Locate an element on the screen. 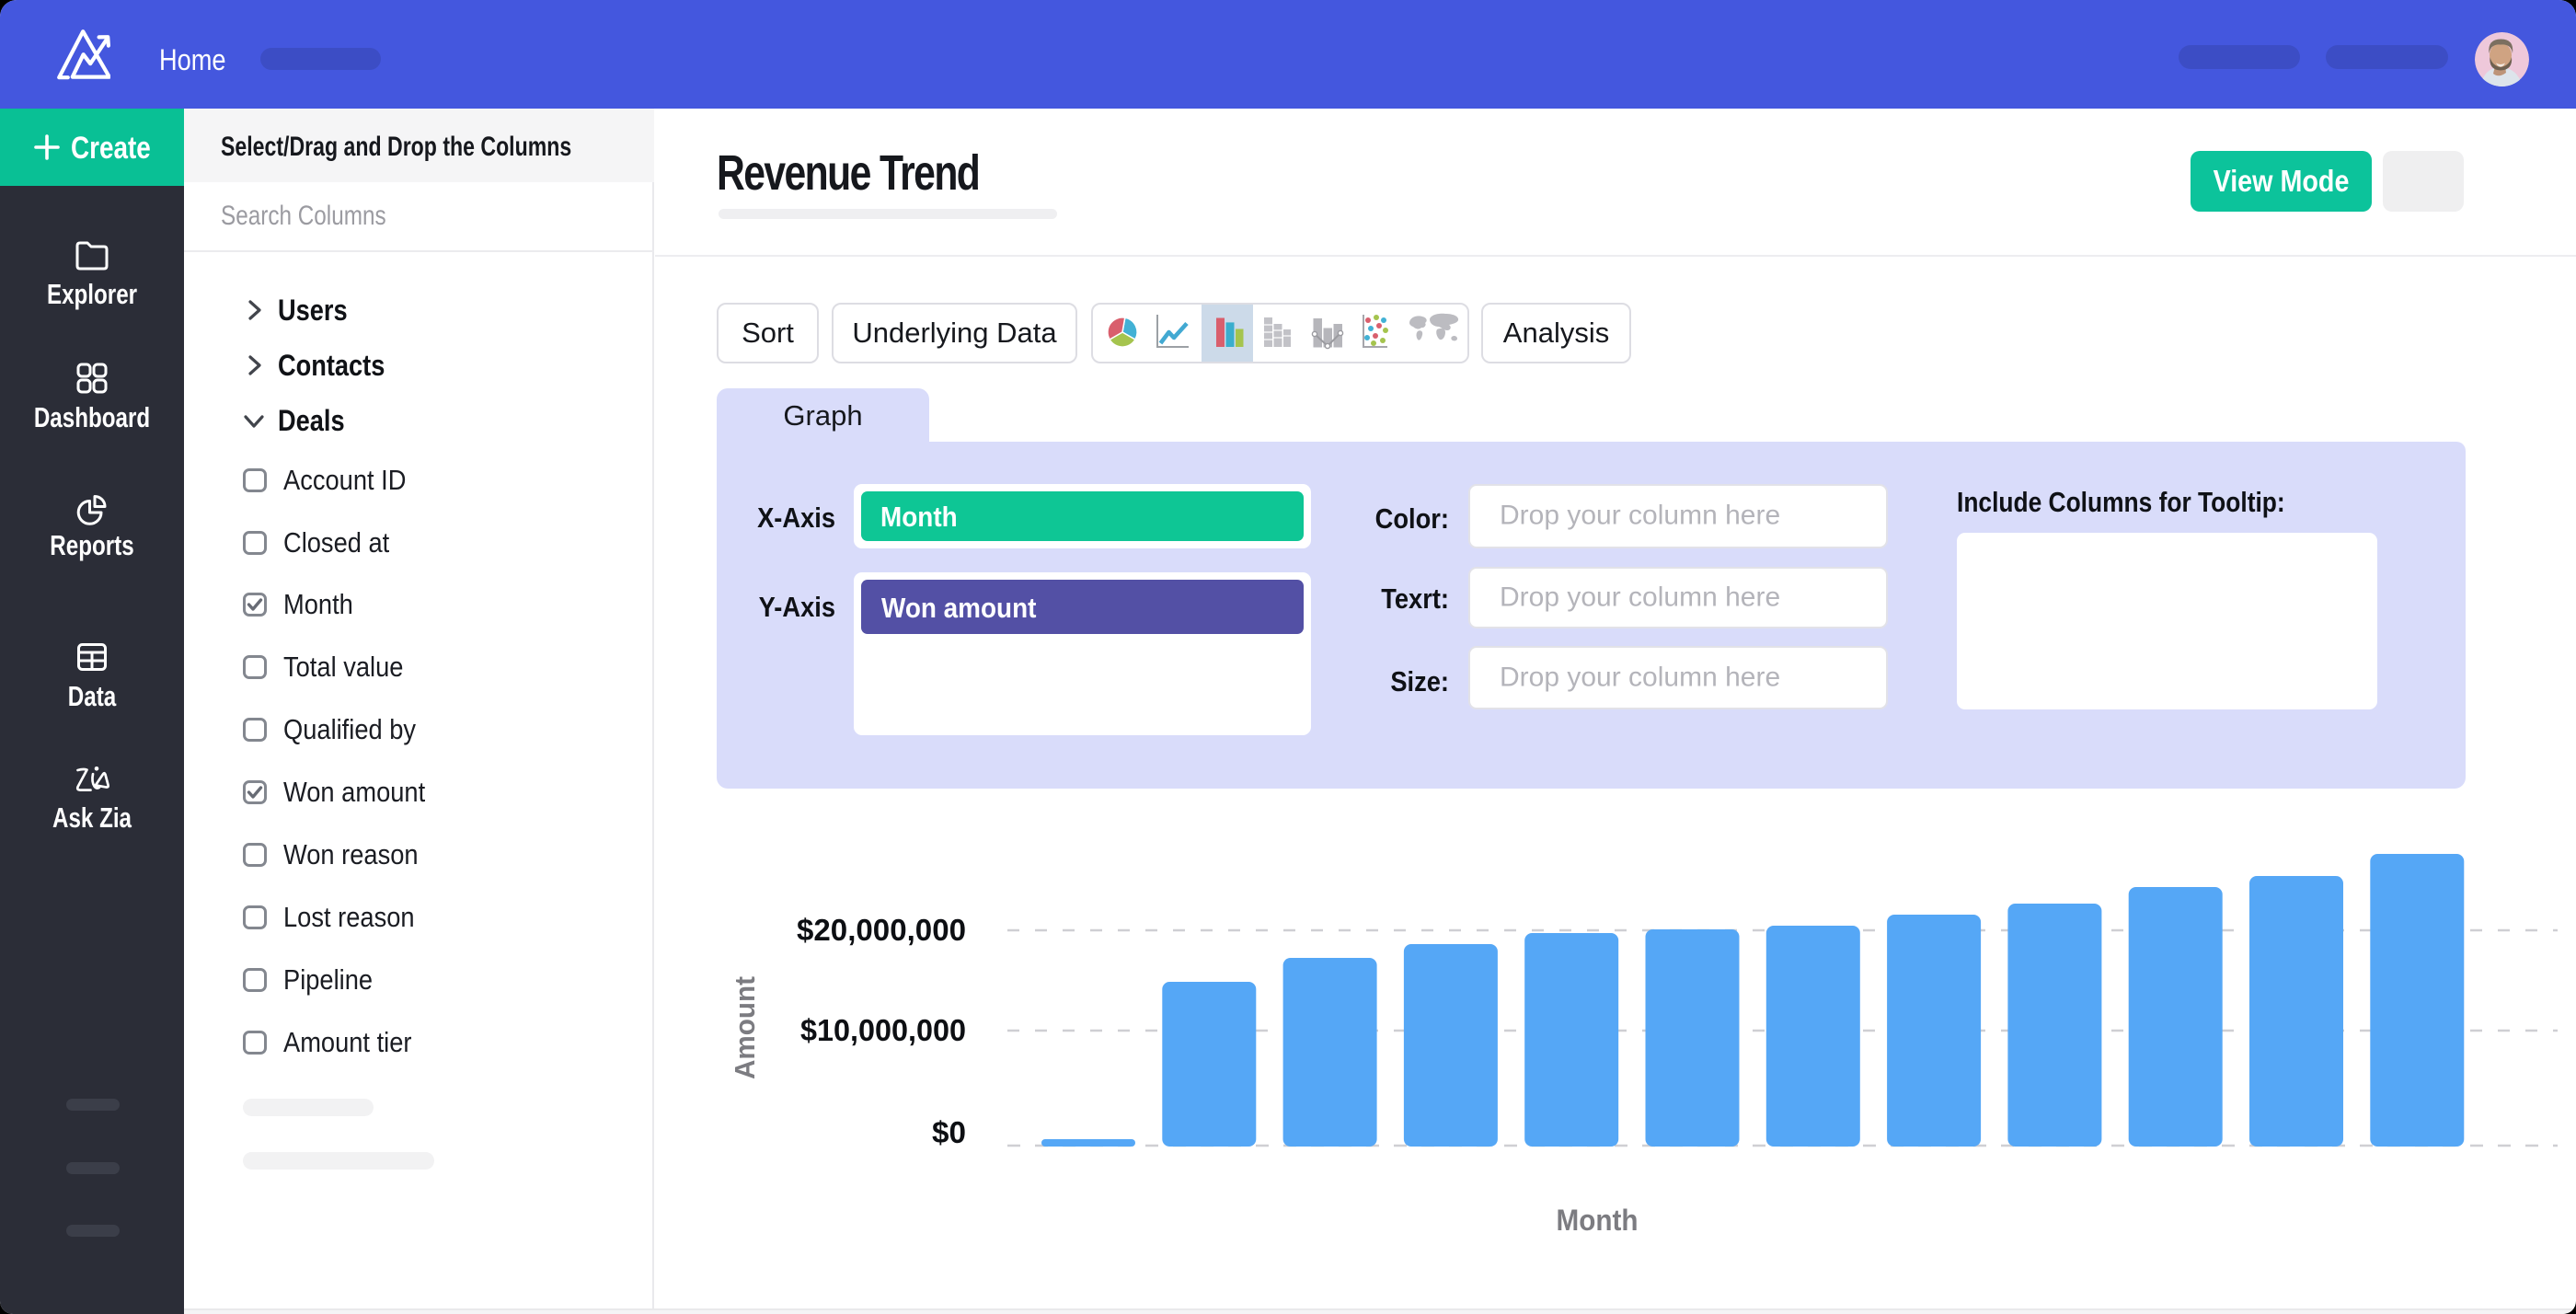 The image size is (2576, 1314). svg-text: $20,000,000 is located at coordinates (881, 930).